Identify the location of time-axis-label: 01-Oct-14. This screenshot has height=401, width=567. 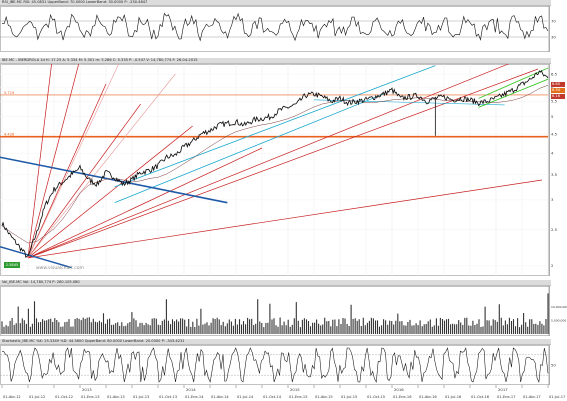
(272, 397).